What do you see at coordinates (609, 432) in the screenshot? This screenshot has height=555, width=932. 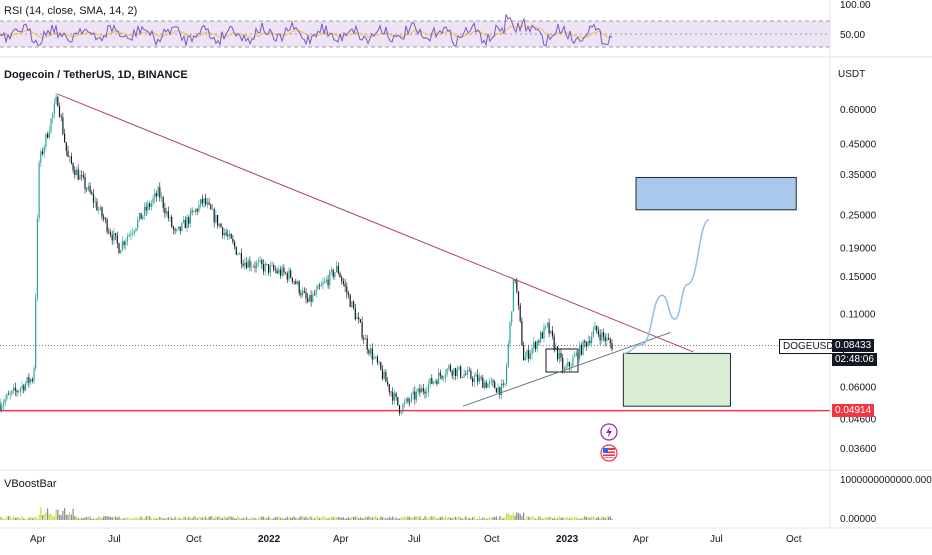 I see `lightning-icon` at bounding box center [609, 432].